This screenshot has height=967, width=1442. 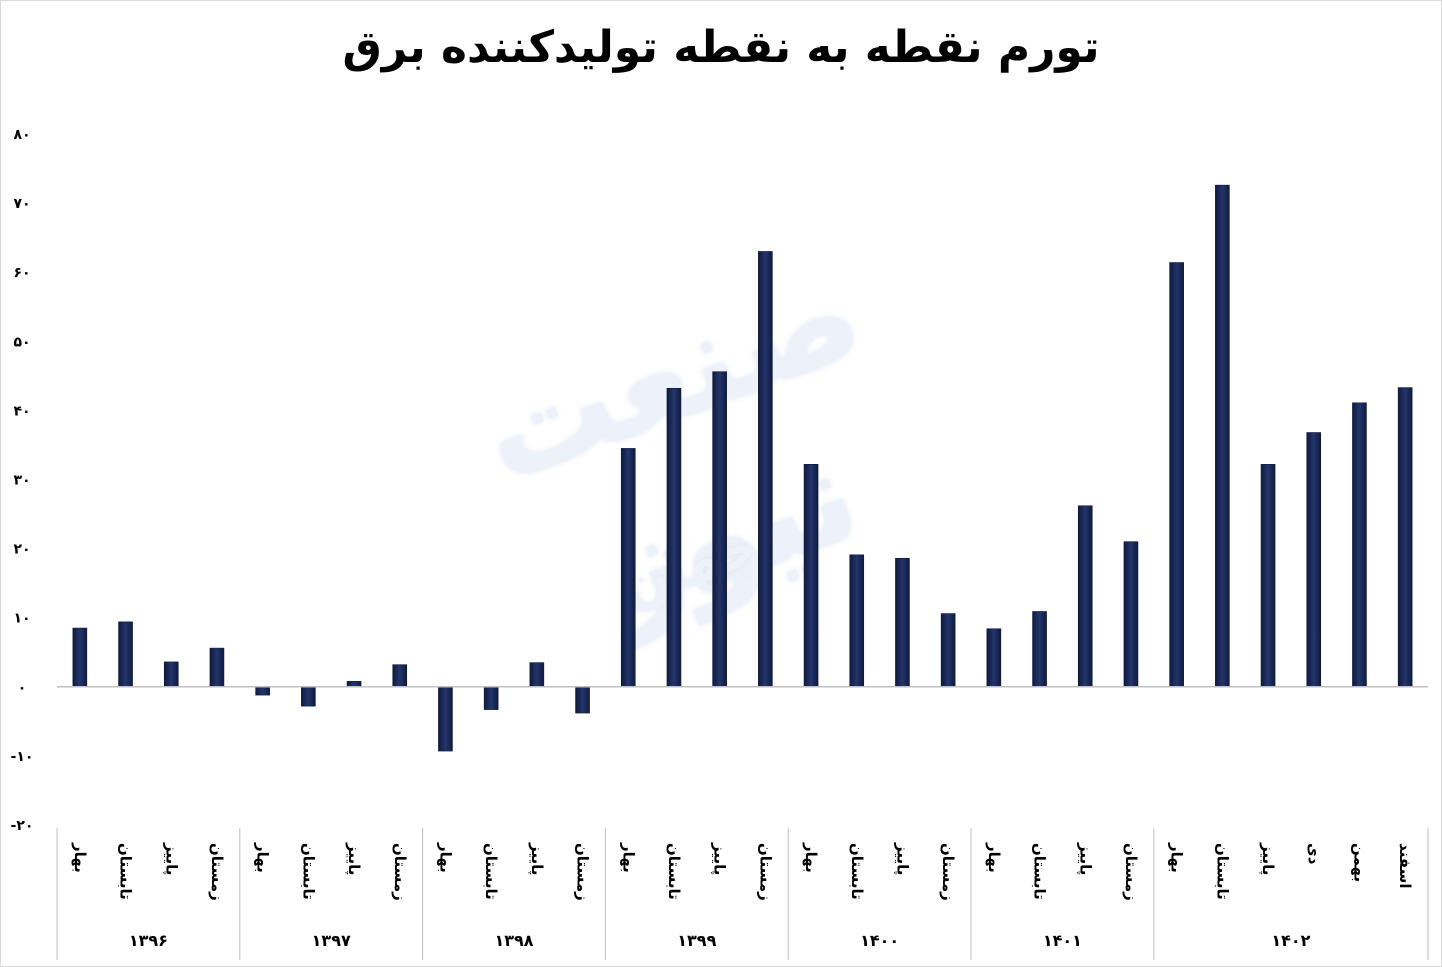 I want to click on x-group-label: ۱۴۰۰, so click(x=879, y=940).